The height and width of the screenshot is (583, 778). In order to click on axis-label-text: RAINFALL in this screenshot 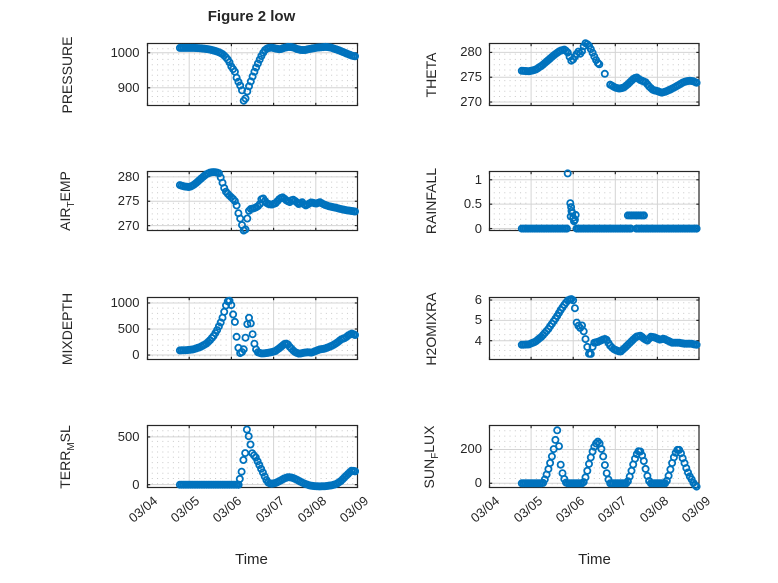, I will do `click(431, 201)`.